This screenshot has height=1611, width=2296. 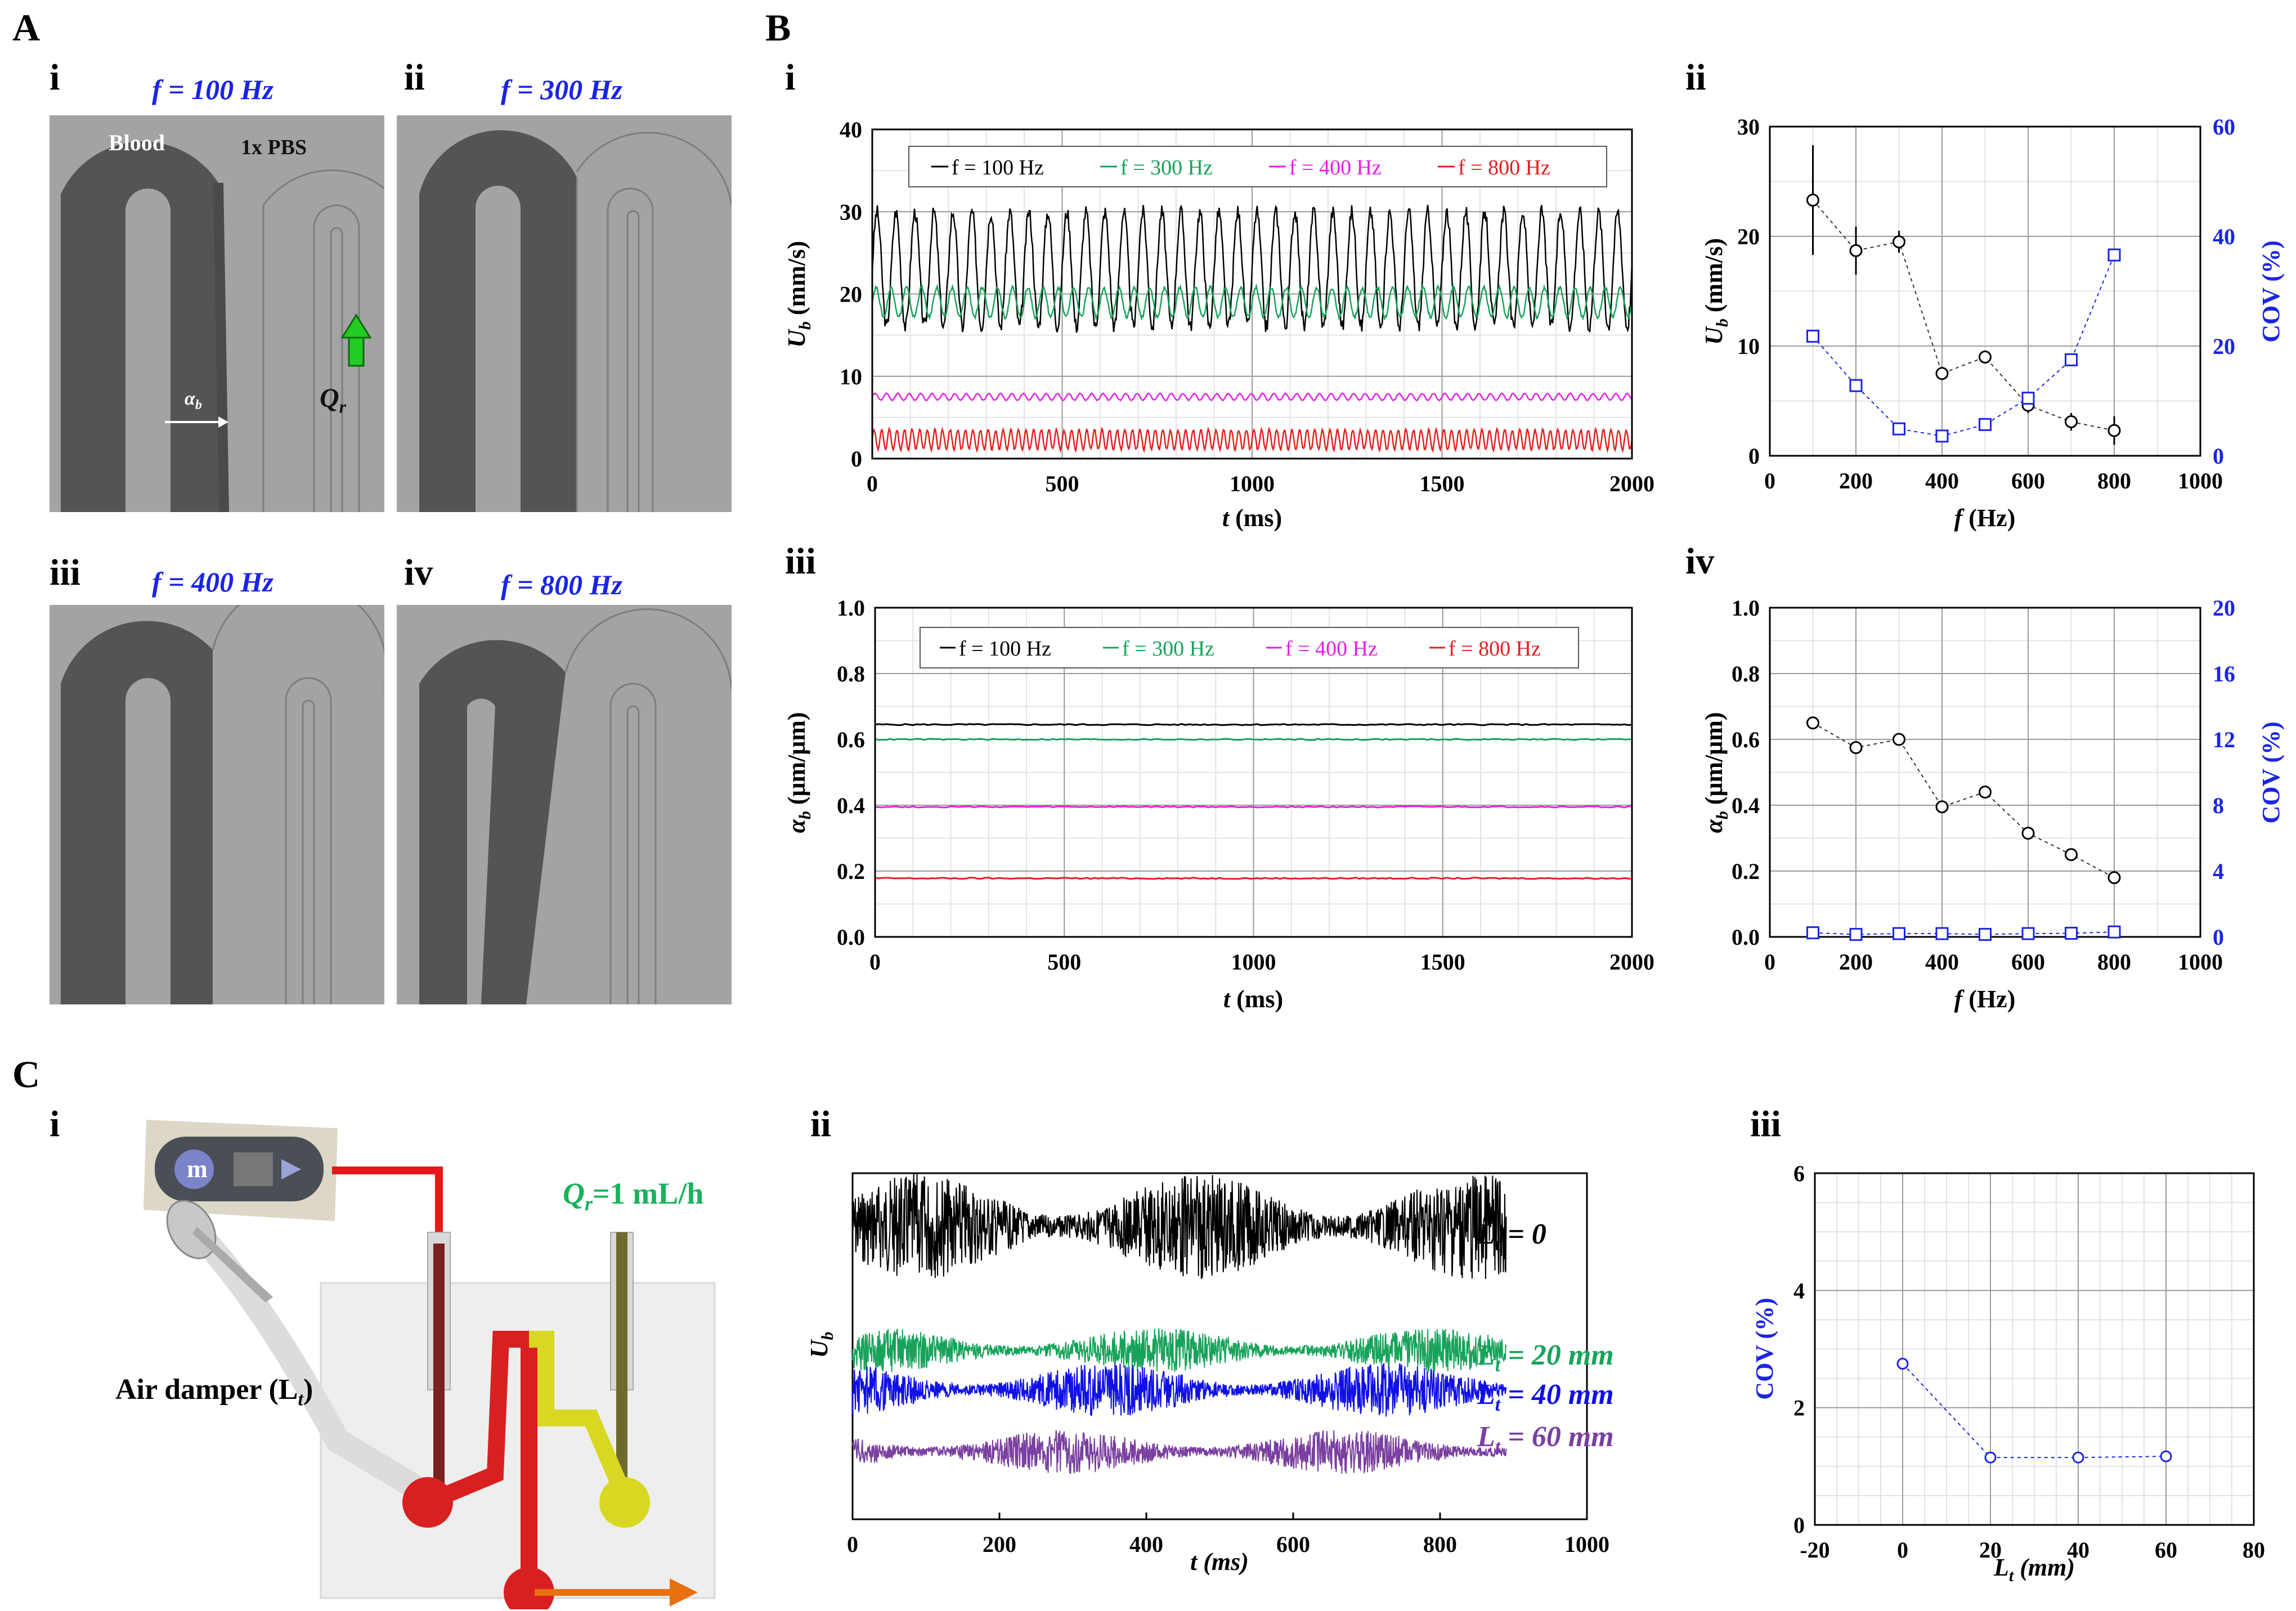 What do you see at coordinates (1990, 1550) in the screenshot?
I see `x-tick-label: 20` at bounding box center [1990, 1550].